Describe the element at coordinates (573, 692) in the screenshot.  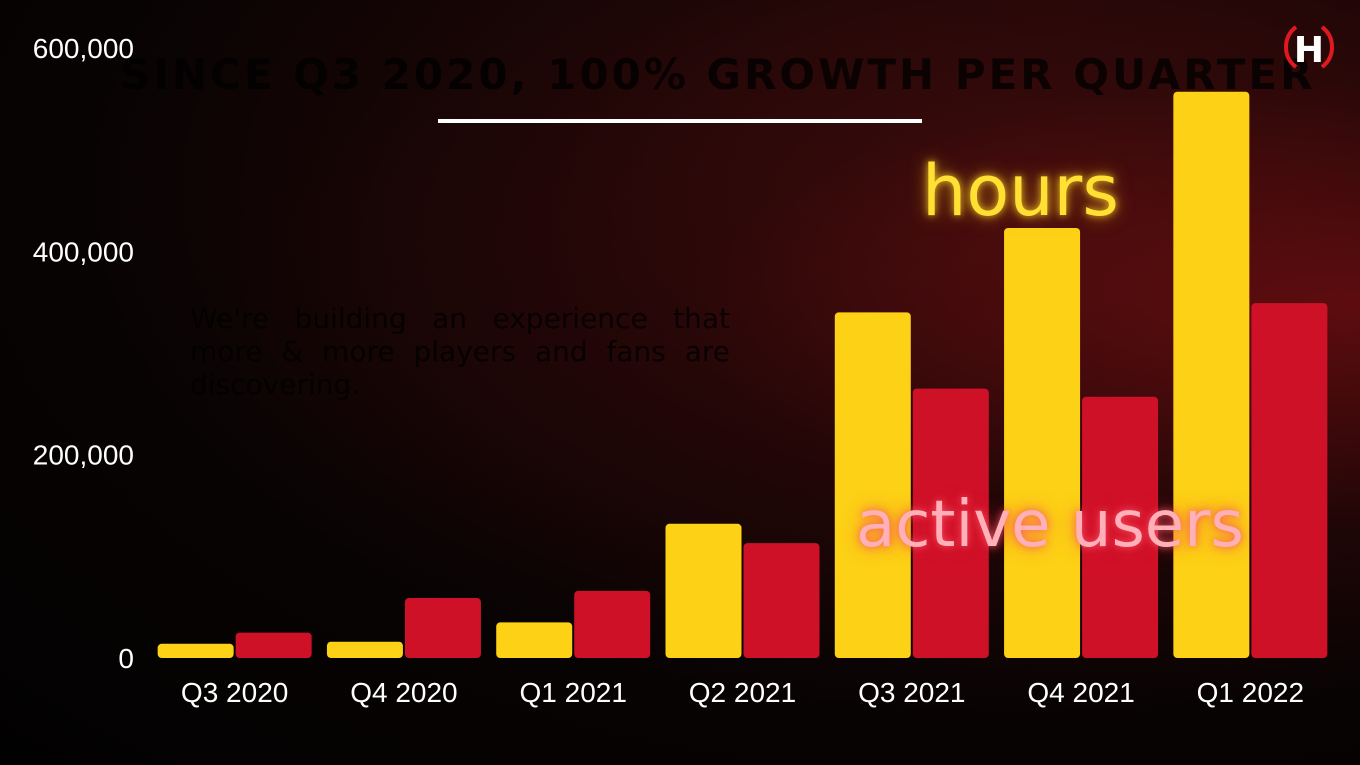
I see `x-tick-label: Q1 2021` at that location.